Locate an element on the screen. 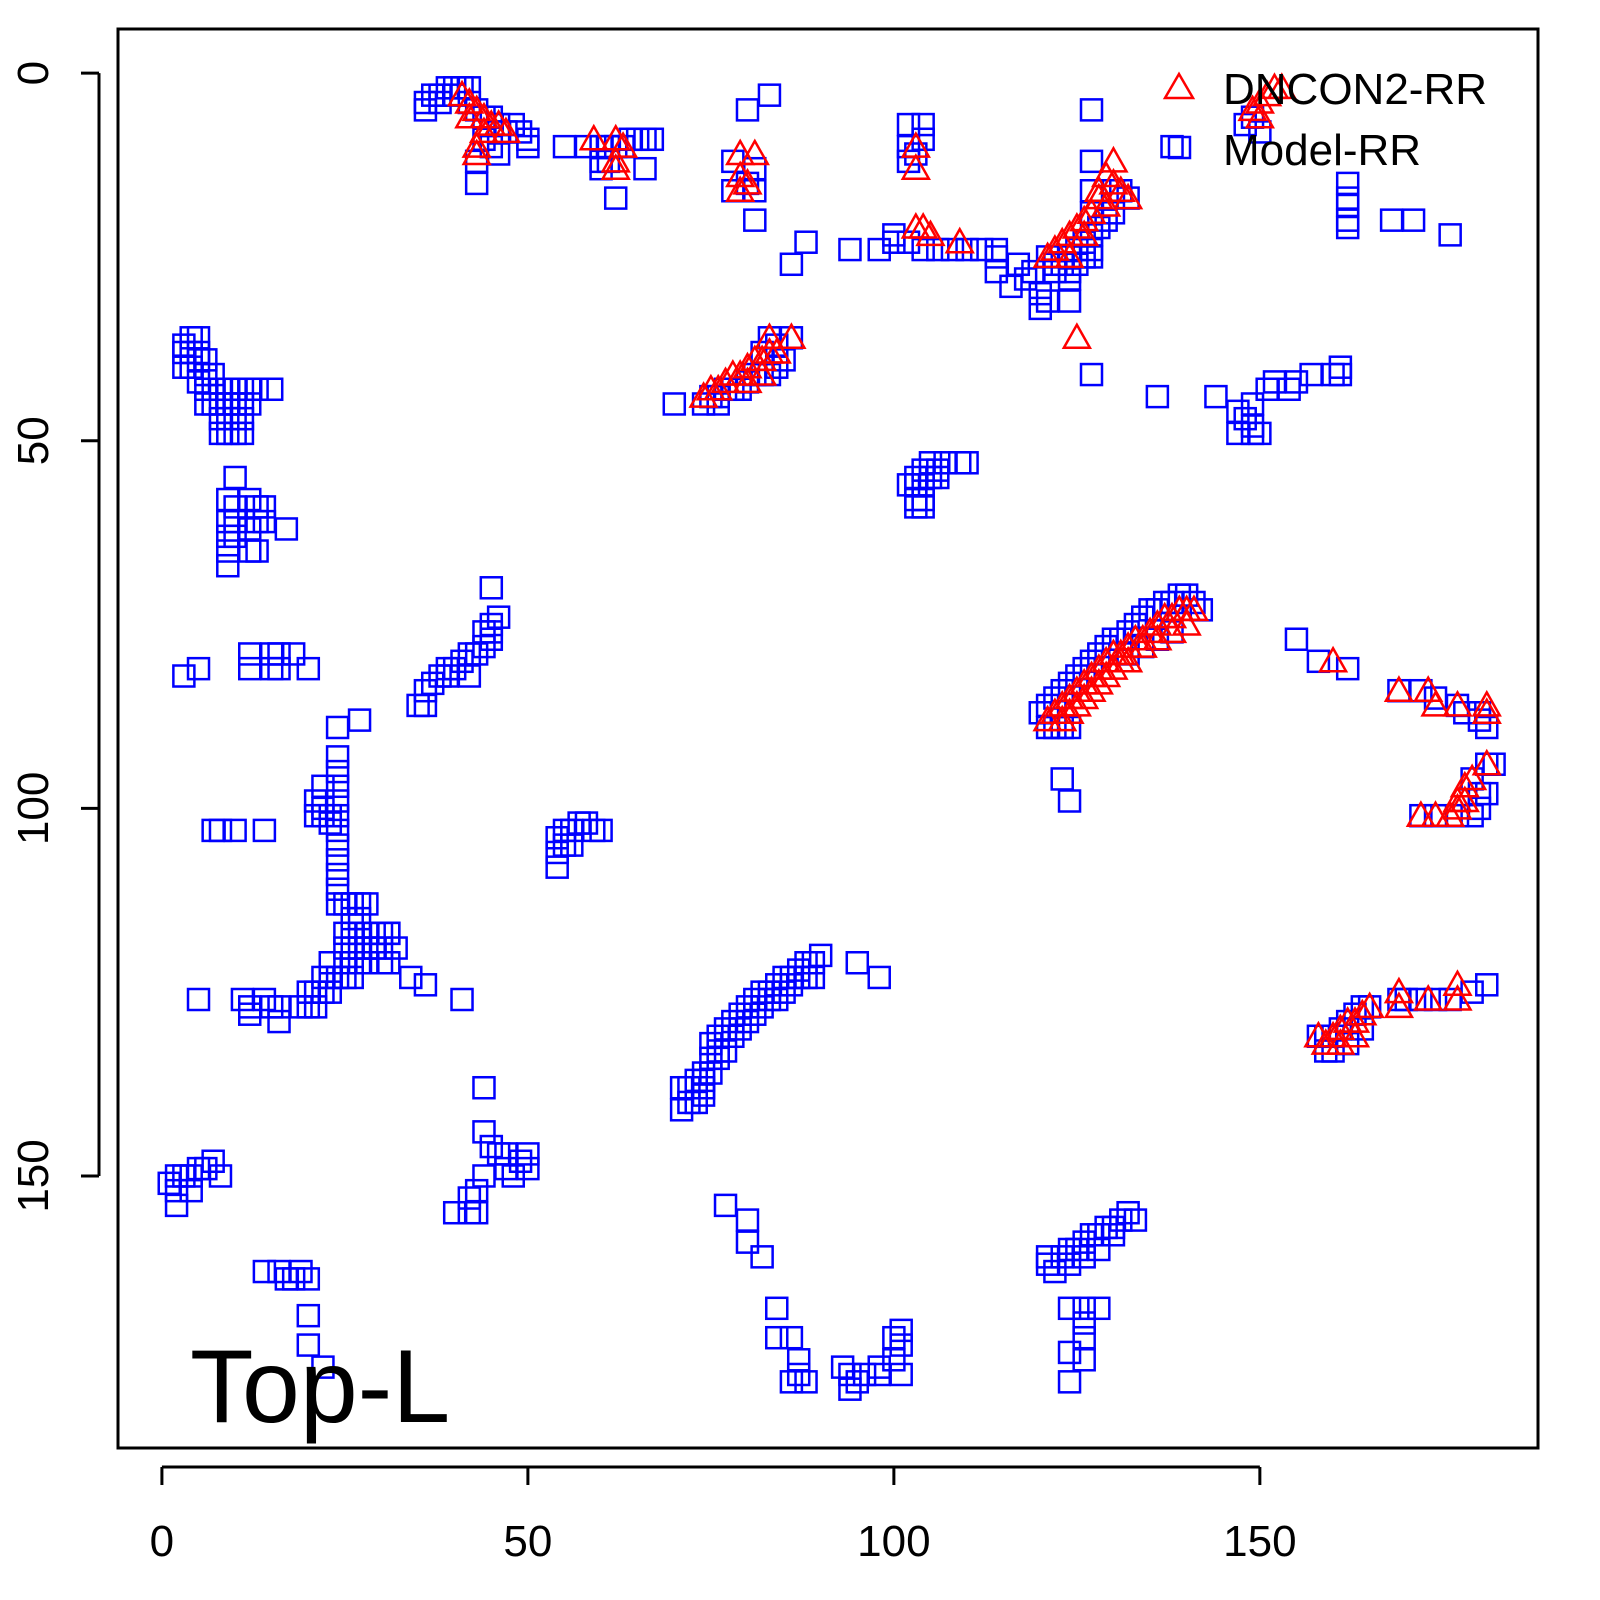  y-axis: 0 50 100 150 is located at coordinates (55, 637).